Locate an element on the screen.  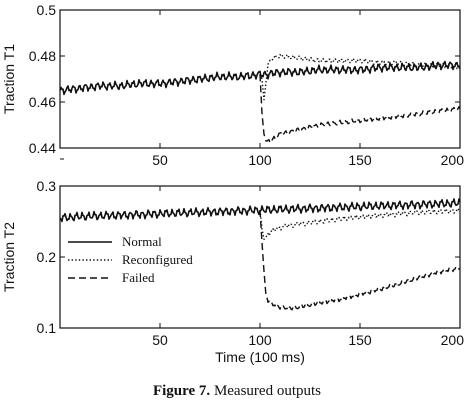
legend-label-reconfigured: Reconfigured is located at coordinates (157, 259).